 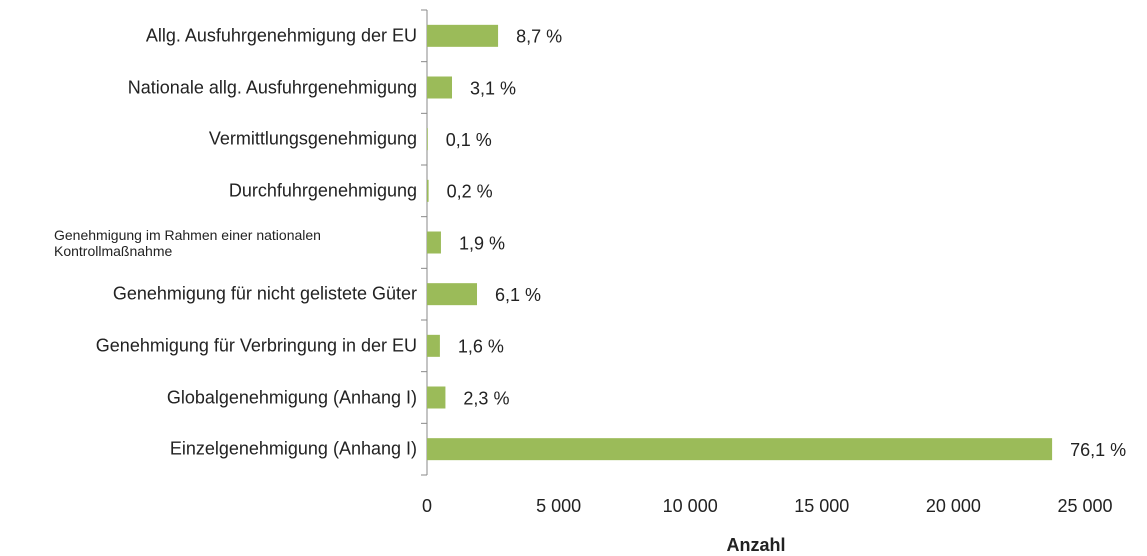 What do you see at coordinates (1084, 506) in the screenshot?
I see `x-tick-label: 25 000` at bounding box center [1084, 506].